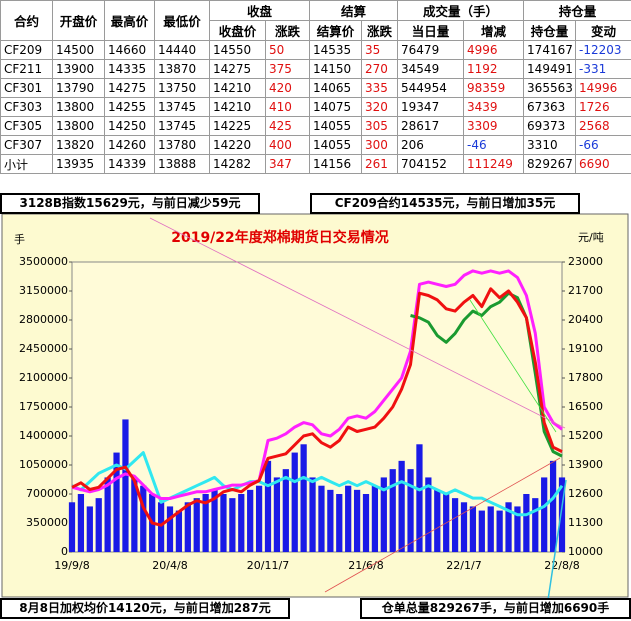 This screenshot has height=621, width=631. Describe the element at coordinates (78, 50) in the screenshot. I see `table-cell: 14500` at that location.